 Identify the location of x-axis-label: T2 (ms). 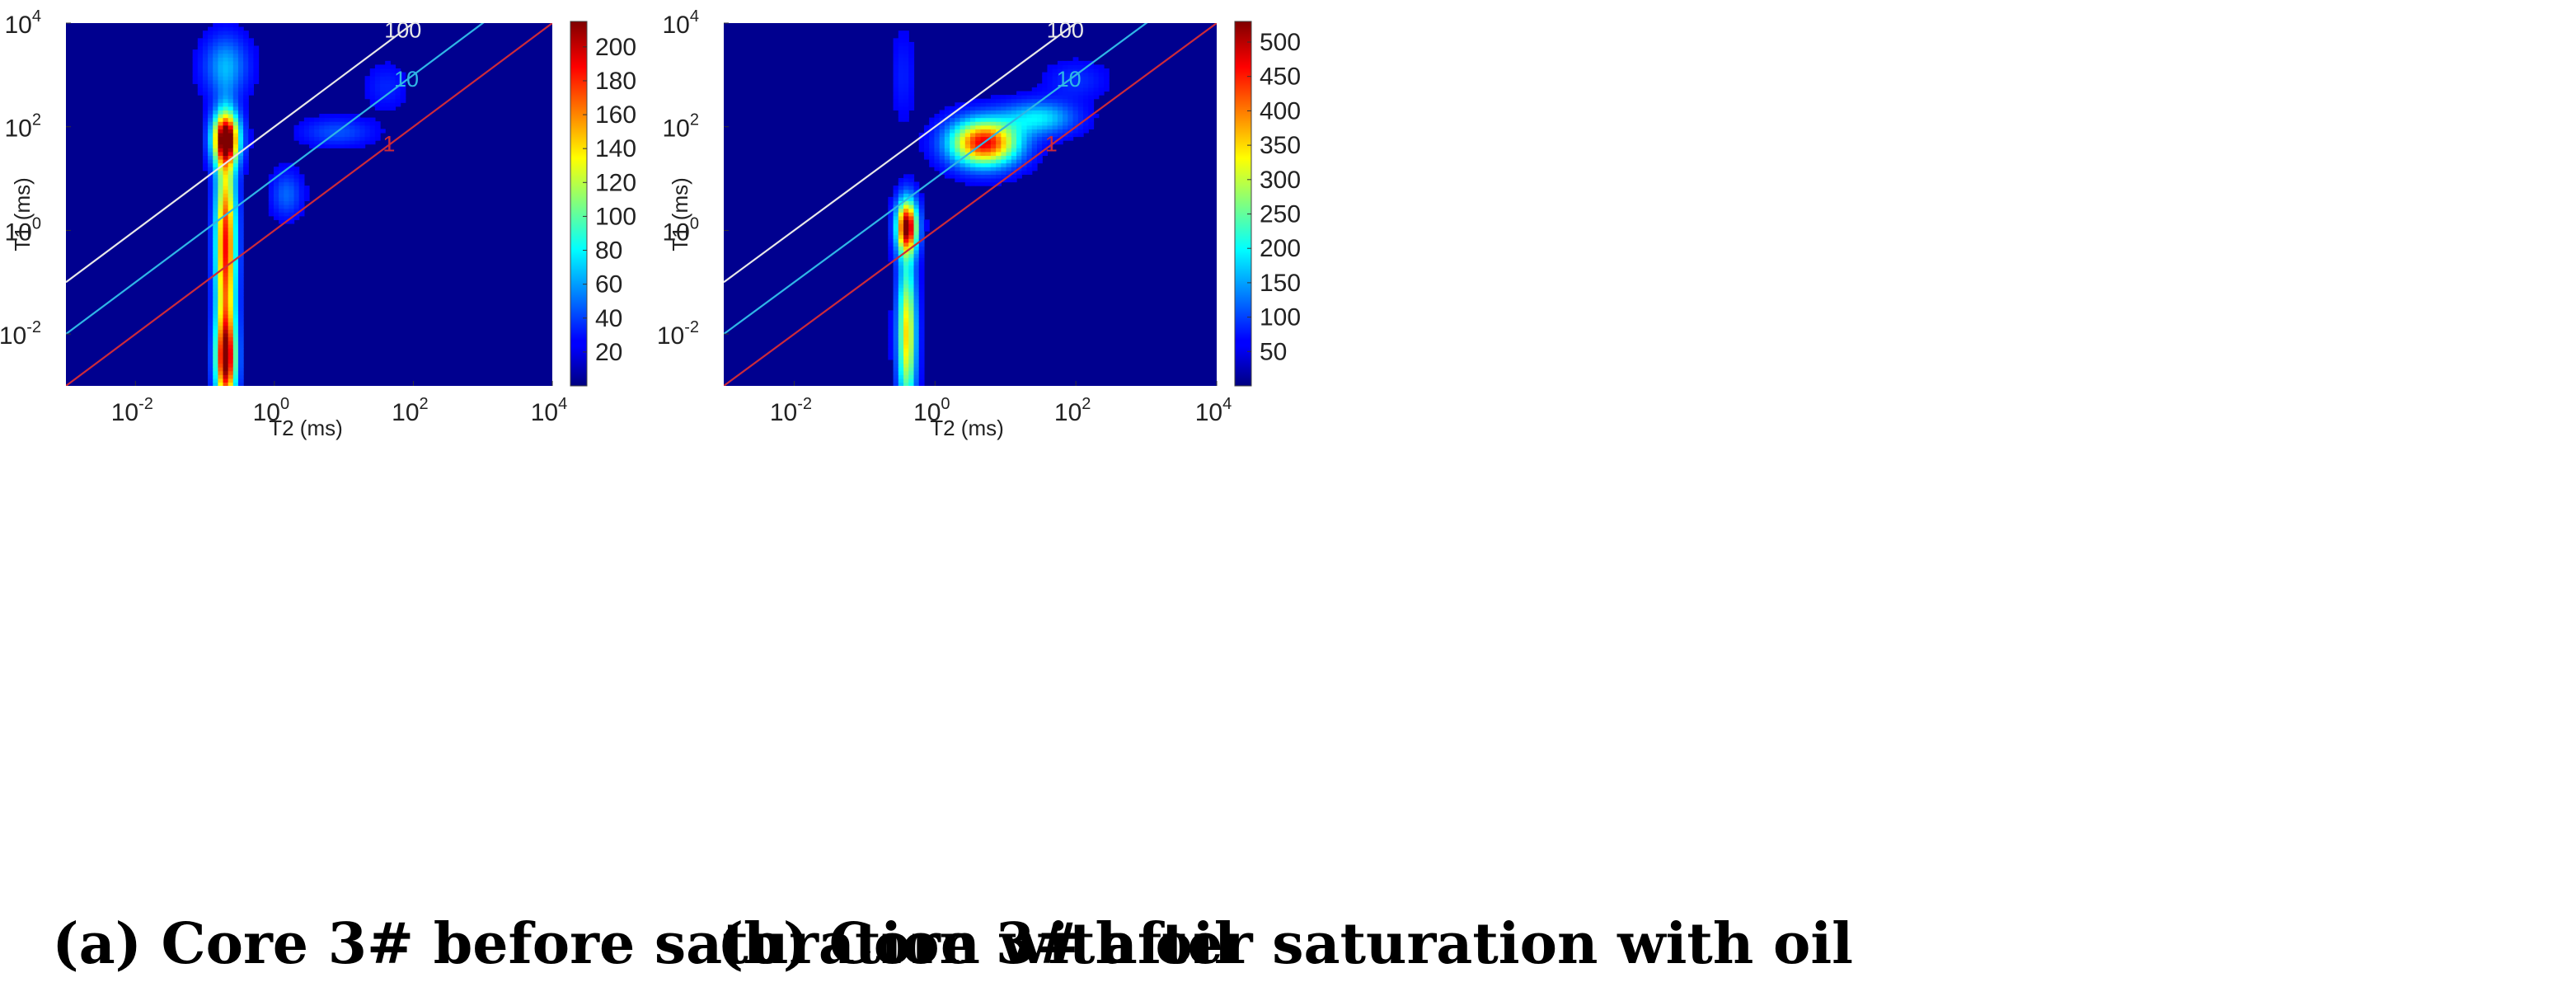
(967, 428).